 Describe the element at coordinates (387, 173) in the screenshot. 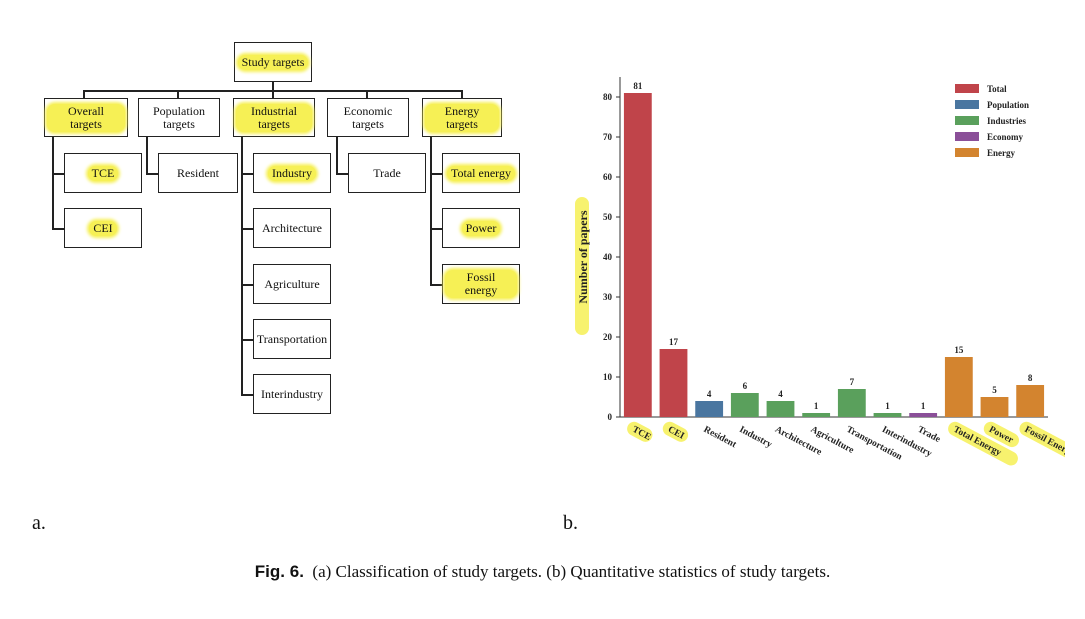

I see `leaf-trade: Trade` at that location.